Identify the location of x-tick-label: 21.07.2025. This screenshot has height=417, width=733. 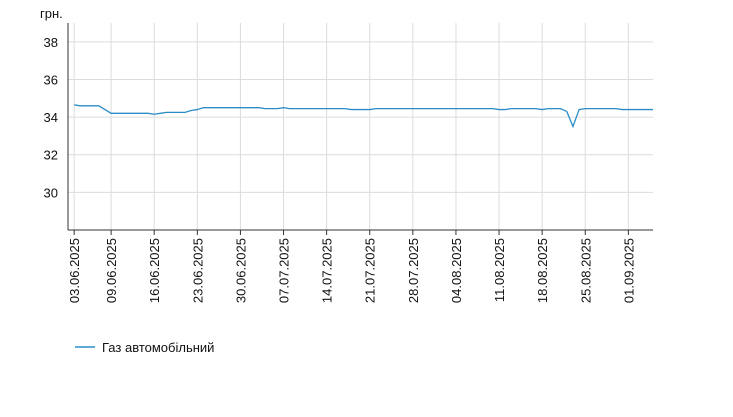
(370, 270).